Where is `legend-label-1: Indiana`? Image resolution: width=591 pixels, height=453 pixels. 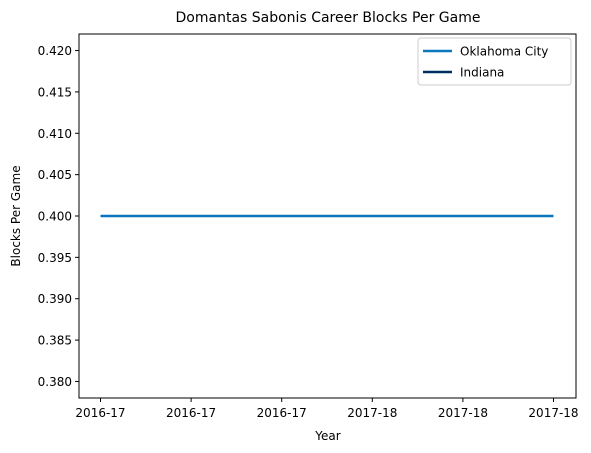
legend-label-1: Indiana is located at coordinates (482, 73).